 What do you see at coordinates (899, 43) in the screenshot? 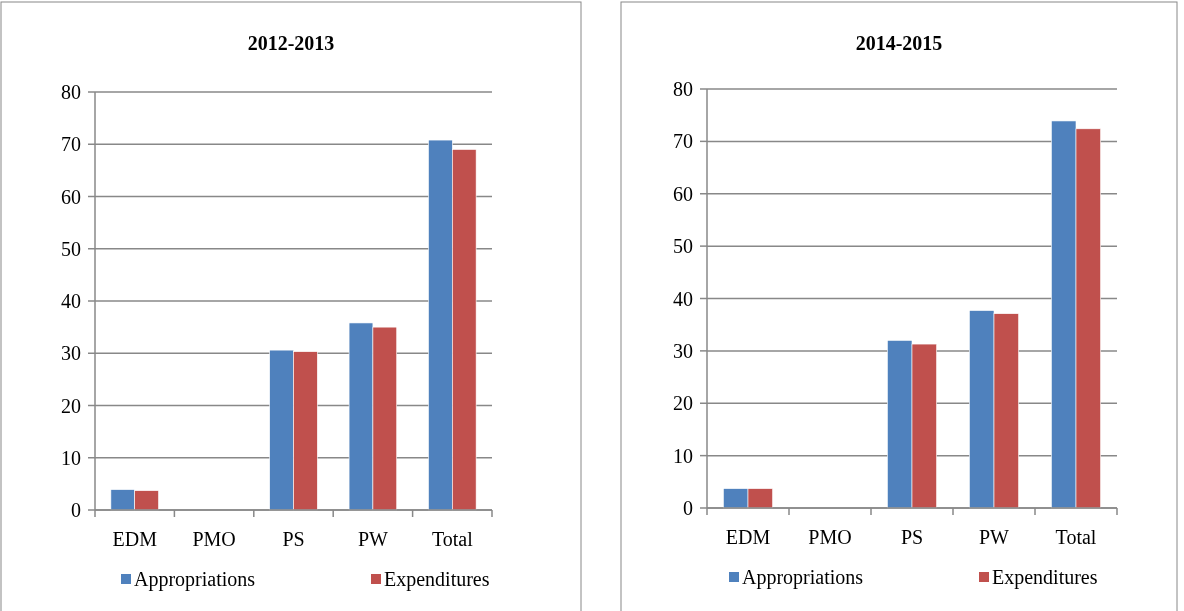
I see `chart-title: 2014-2015` at bounding box center [899, 43].